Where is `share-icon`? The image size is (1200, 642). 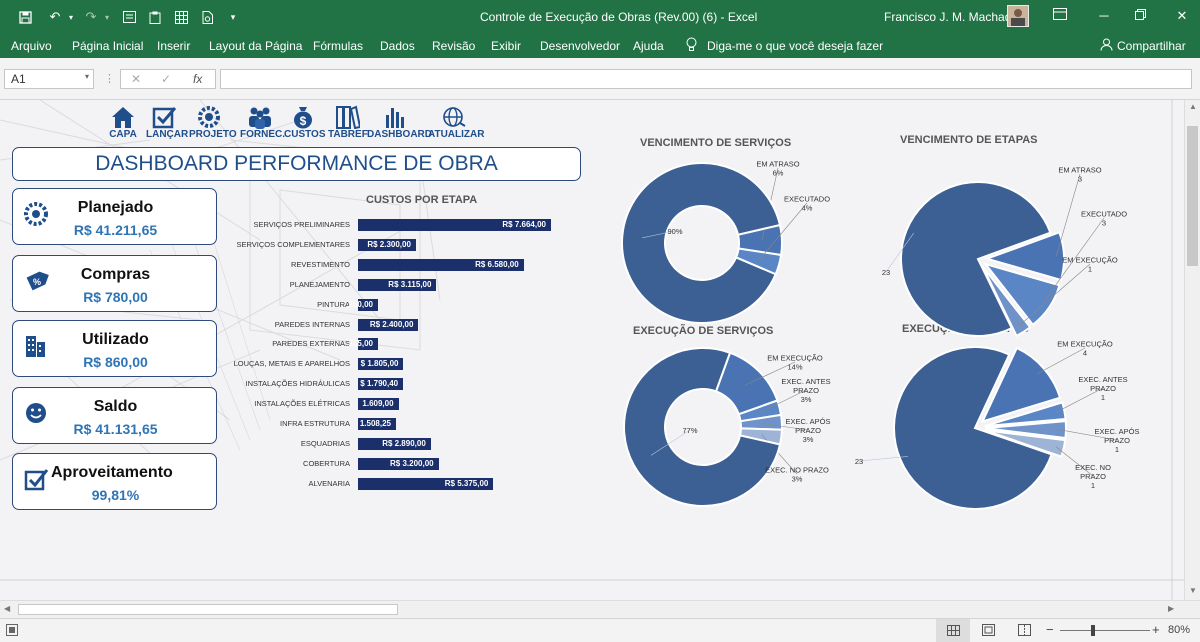
share-icon is located at coordinates (1106, 46).